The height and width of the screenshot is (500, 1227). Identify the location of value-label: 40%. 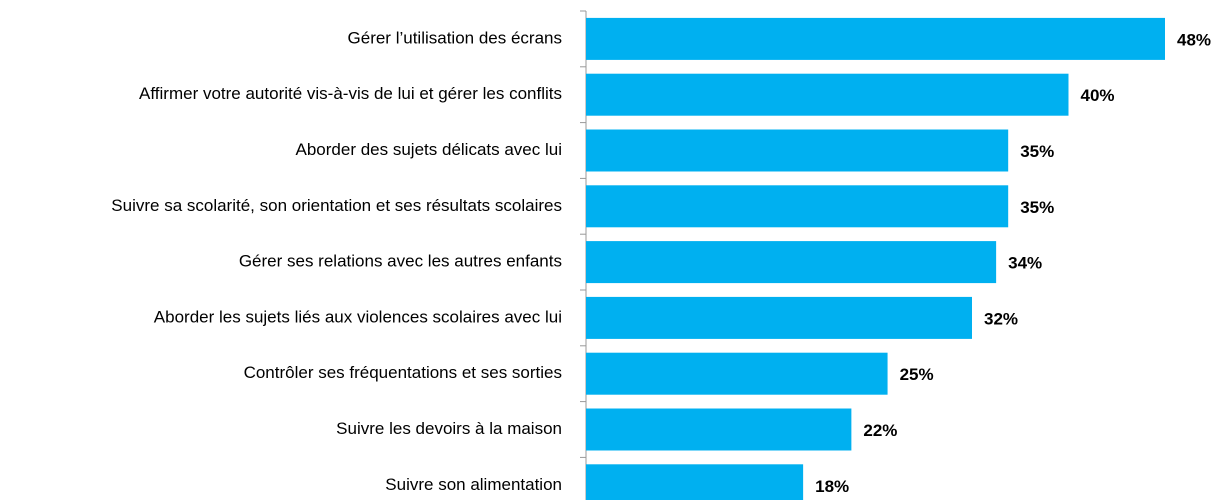
(1098, 95).